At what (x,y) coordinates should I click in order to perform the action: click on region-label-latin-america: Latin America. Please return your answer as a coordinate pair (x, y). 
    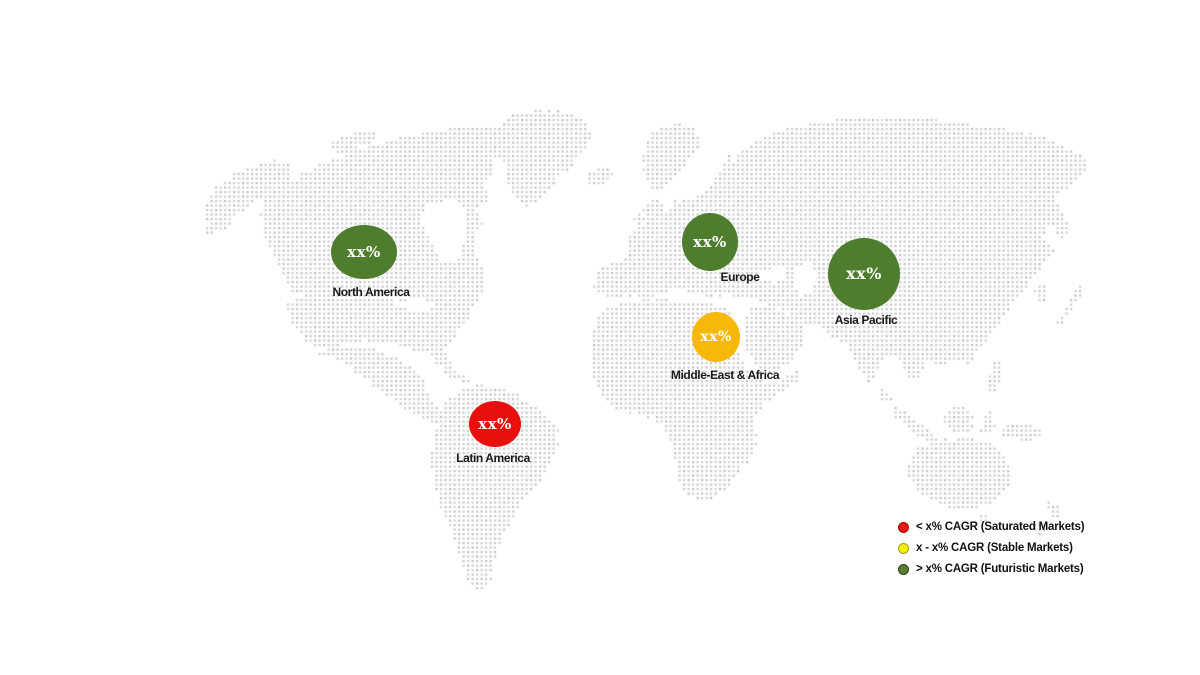
    Looking at the image, I should click on (493, 458).